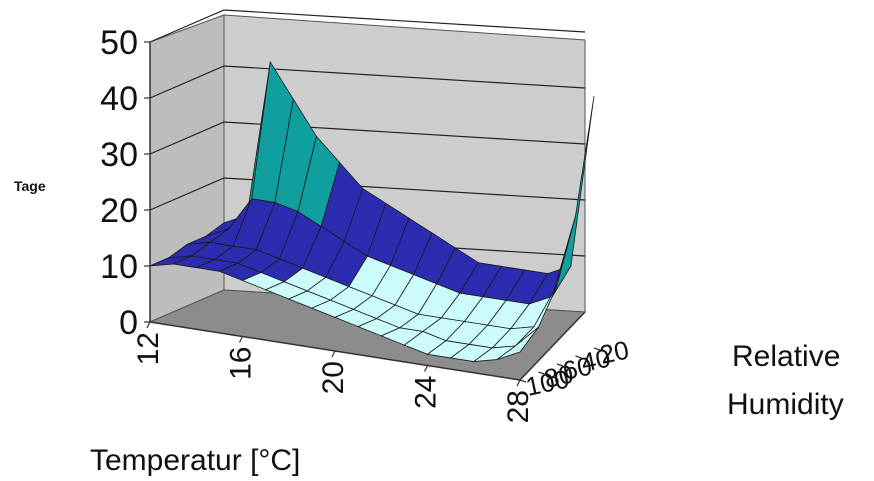  What do you see at coordinates (119, 267) in the screenshot?
I see `z-tick-label: 10` at bounding box center [119, 267].